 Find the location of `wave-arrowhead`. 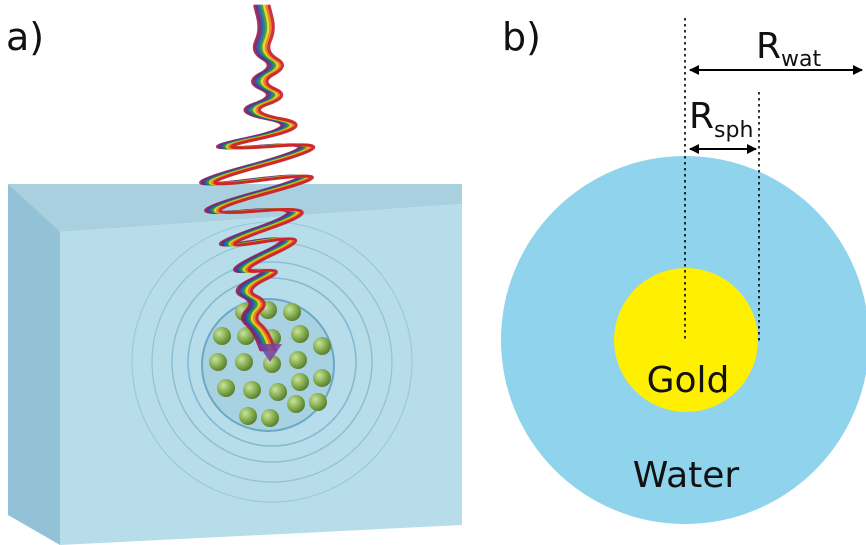

wave-arrowhead is located at coordinates (270, 353).